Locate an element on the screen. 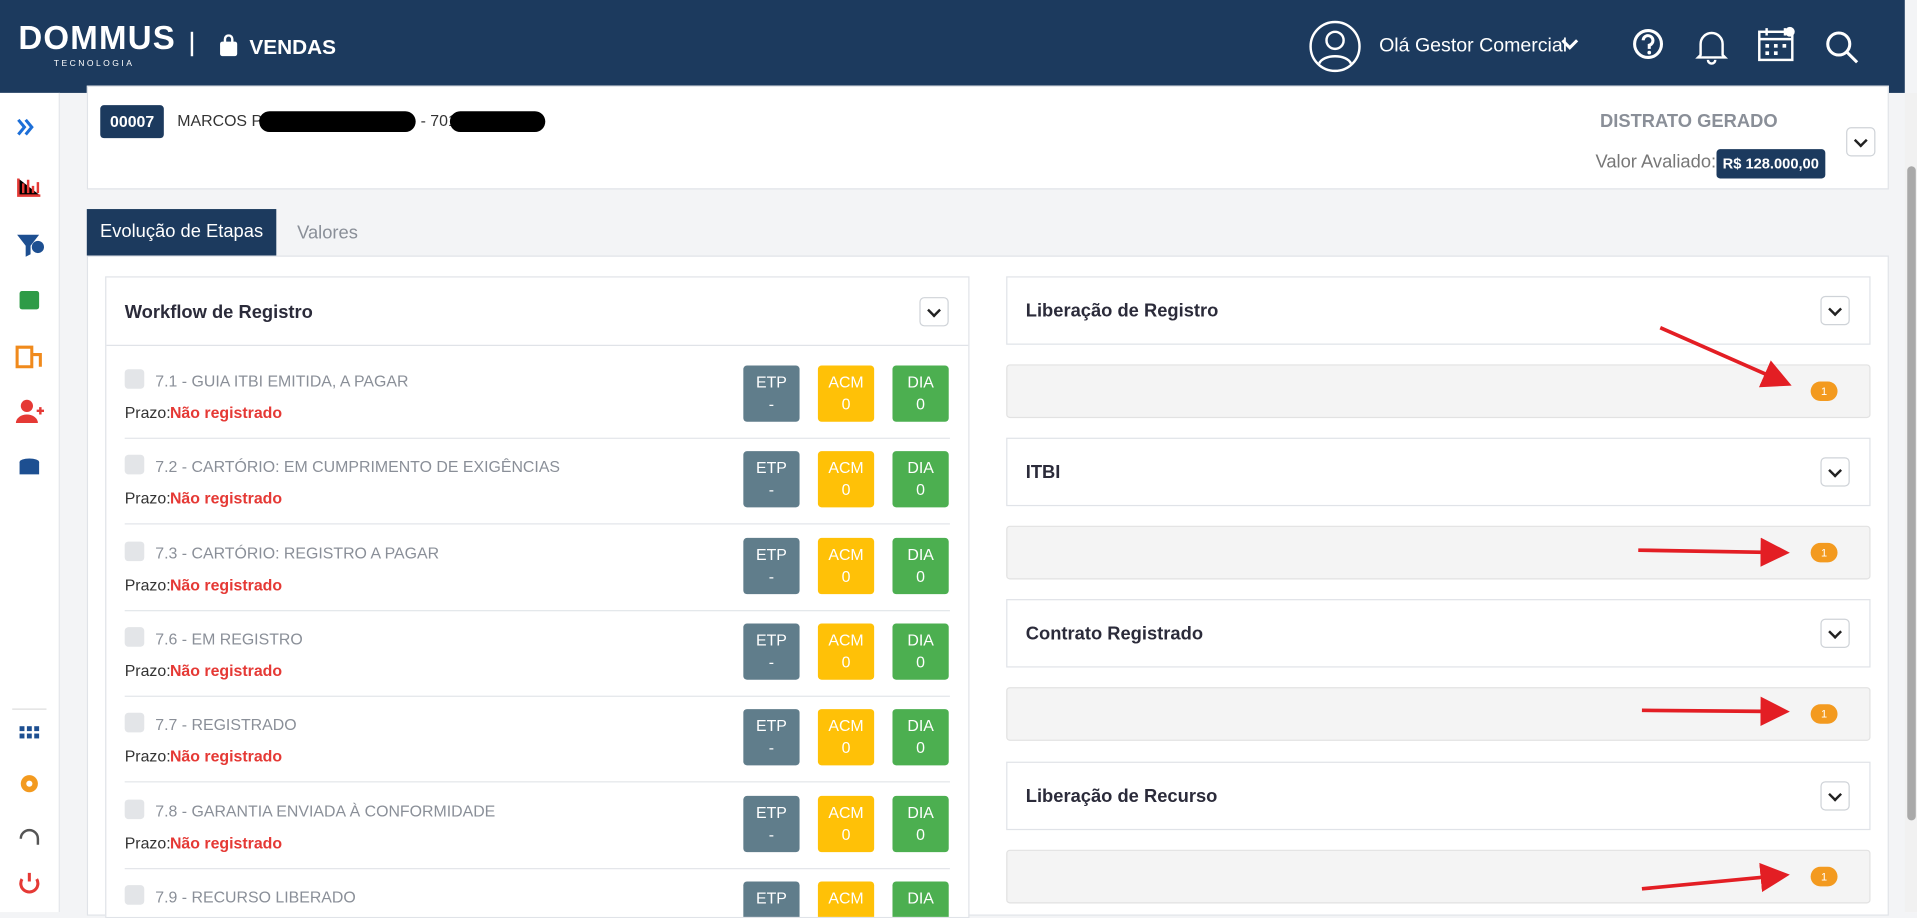  panel-title: ITBI is located at coordinates (1043, 473).